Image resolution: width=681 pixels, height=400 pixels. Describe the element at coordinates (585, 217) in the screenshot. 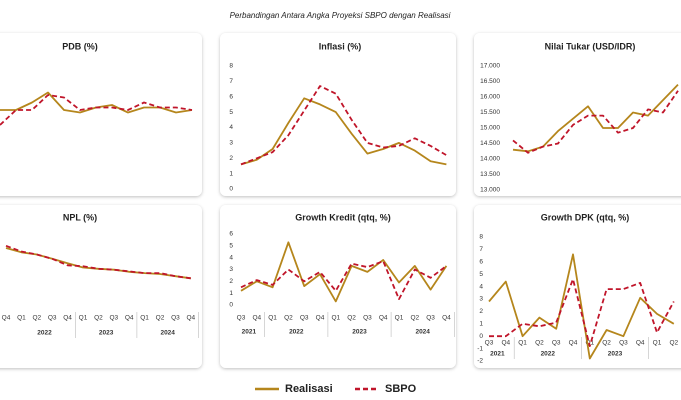

I see `chart-title: Growth DPK (qtq, %)` at that location.